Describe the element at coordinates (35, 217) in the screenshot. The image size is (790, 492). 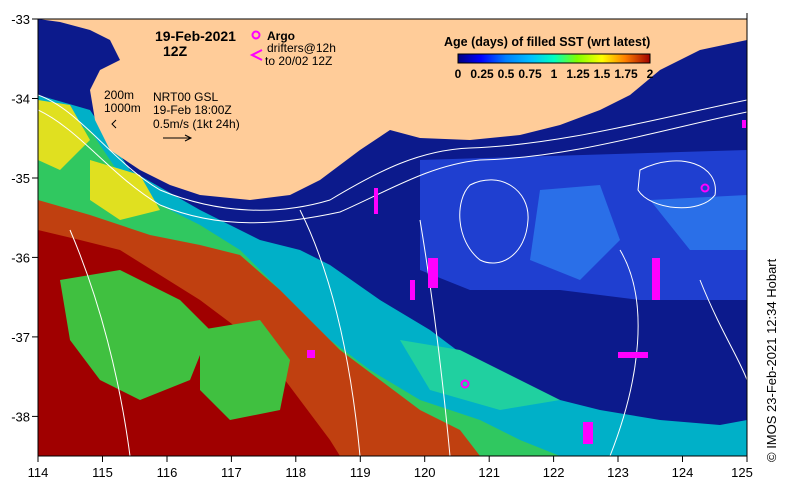
I see `lat-ticks` at that location.